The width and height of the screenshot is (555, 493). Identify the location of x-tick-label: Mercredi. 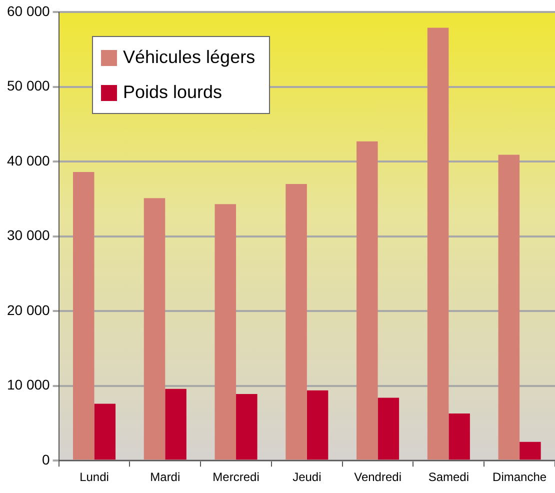
(236, 477).